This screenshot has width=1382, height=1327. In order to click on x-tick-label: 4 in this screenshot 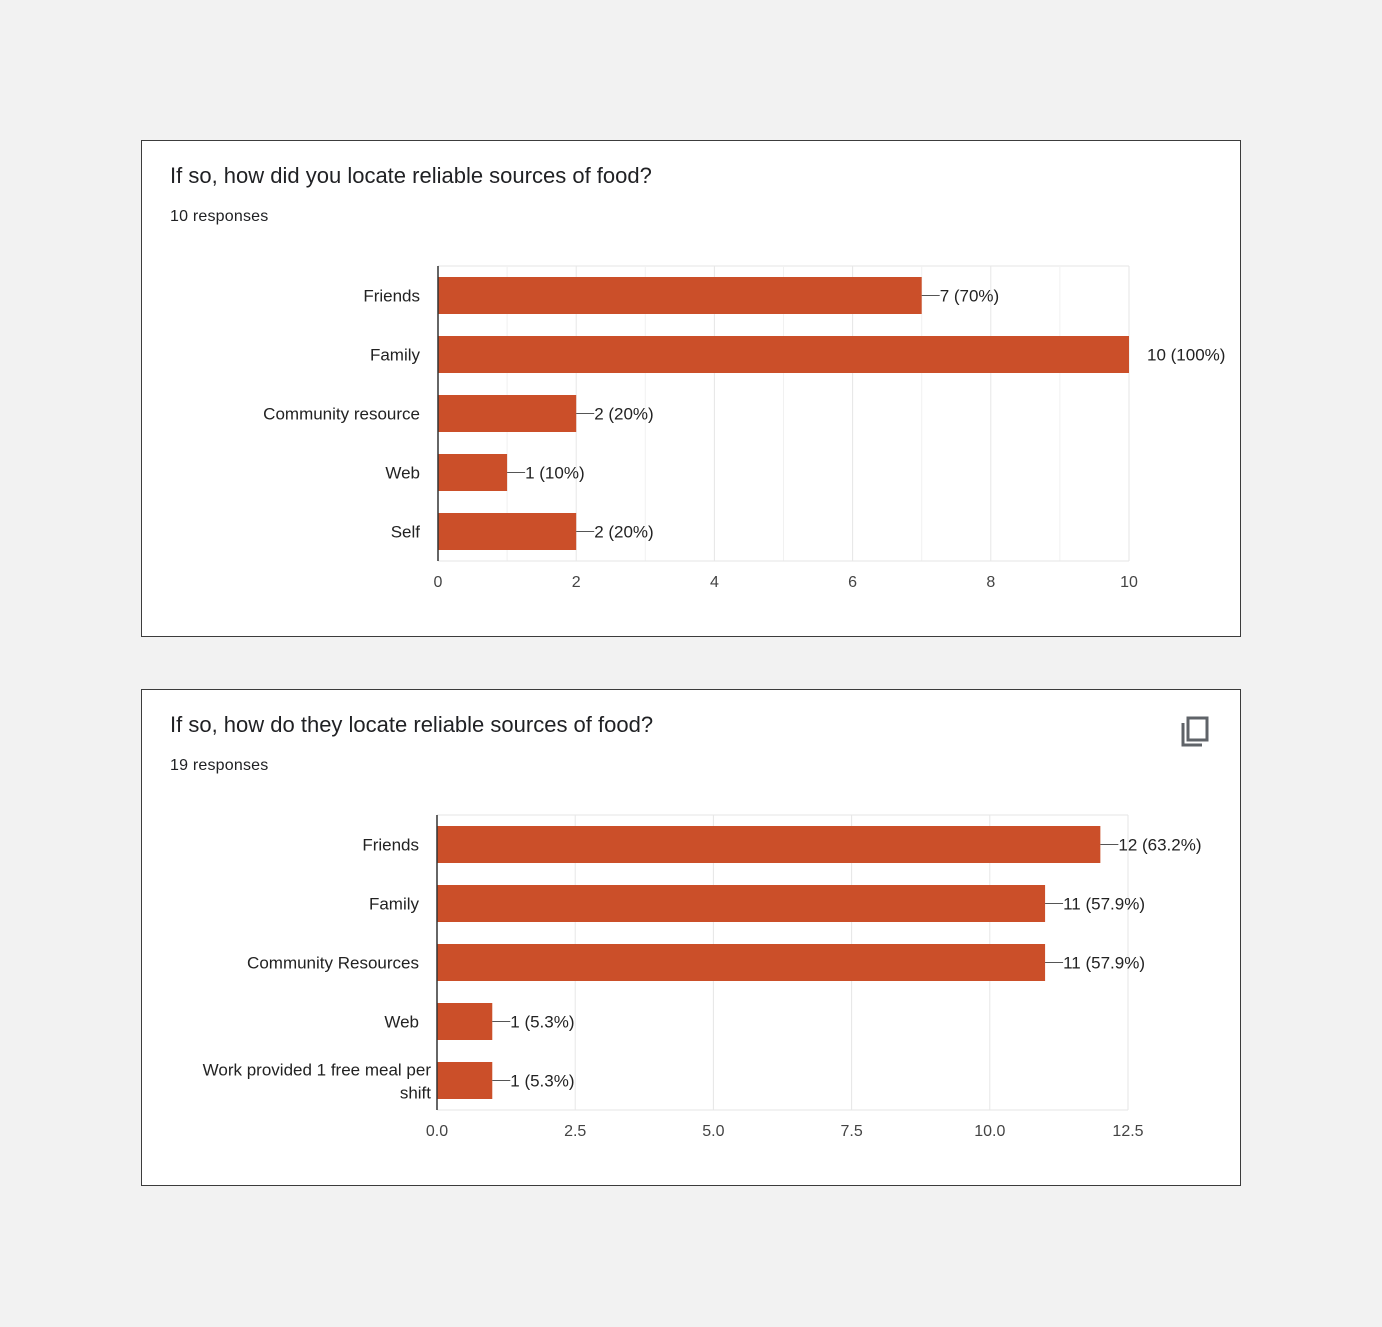, I will do `click(714, 582)`.